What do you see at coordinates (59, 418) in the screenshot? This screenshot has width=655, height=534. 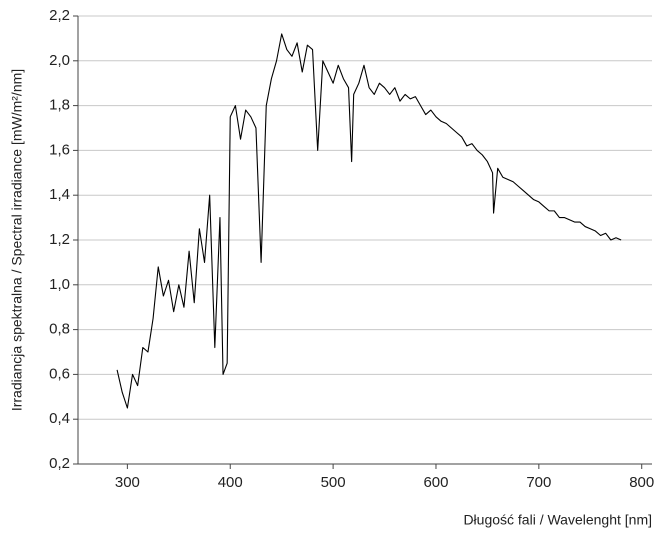 I see `y-tick-label: 0,4` at bounding box center [59, 418].